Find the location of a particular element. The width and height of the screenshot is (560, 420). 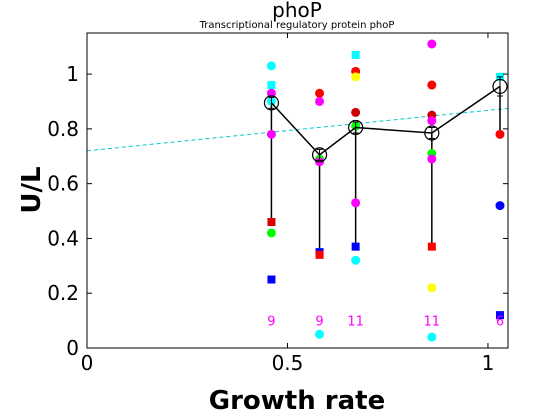

y-tick-label-1: 0.2 is located at coordinates (63, 293).